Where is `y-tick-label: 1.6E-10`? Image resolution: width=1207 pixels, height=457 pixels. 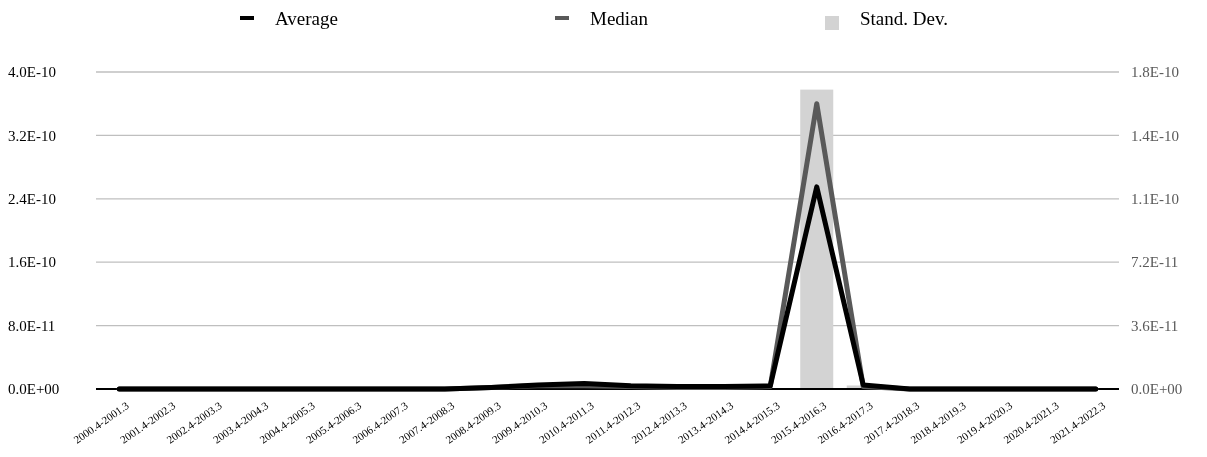 y-tick-label: 1.6E-10 is located at coordinates (32, 262).